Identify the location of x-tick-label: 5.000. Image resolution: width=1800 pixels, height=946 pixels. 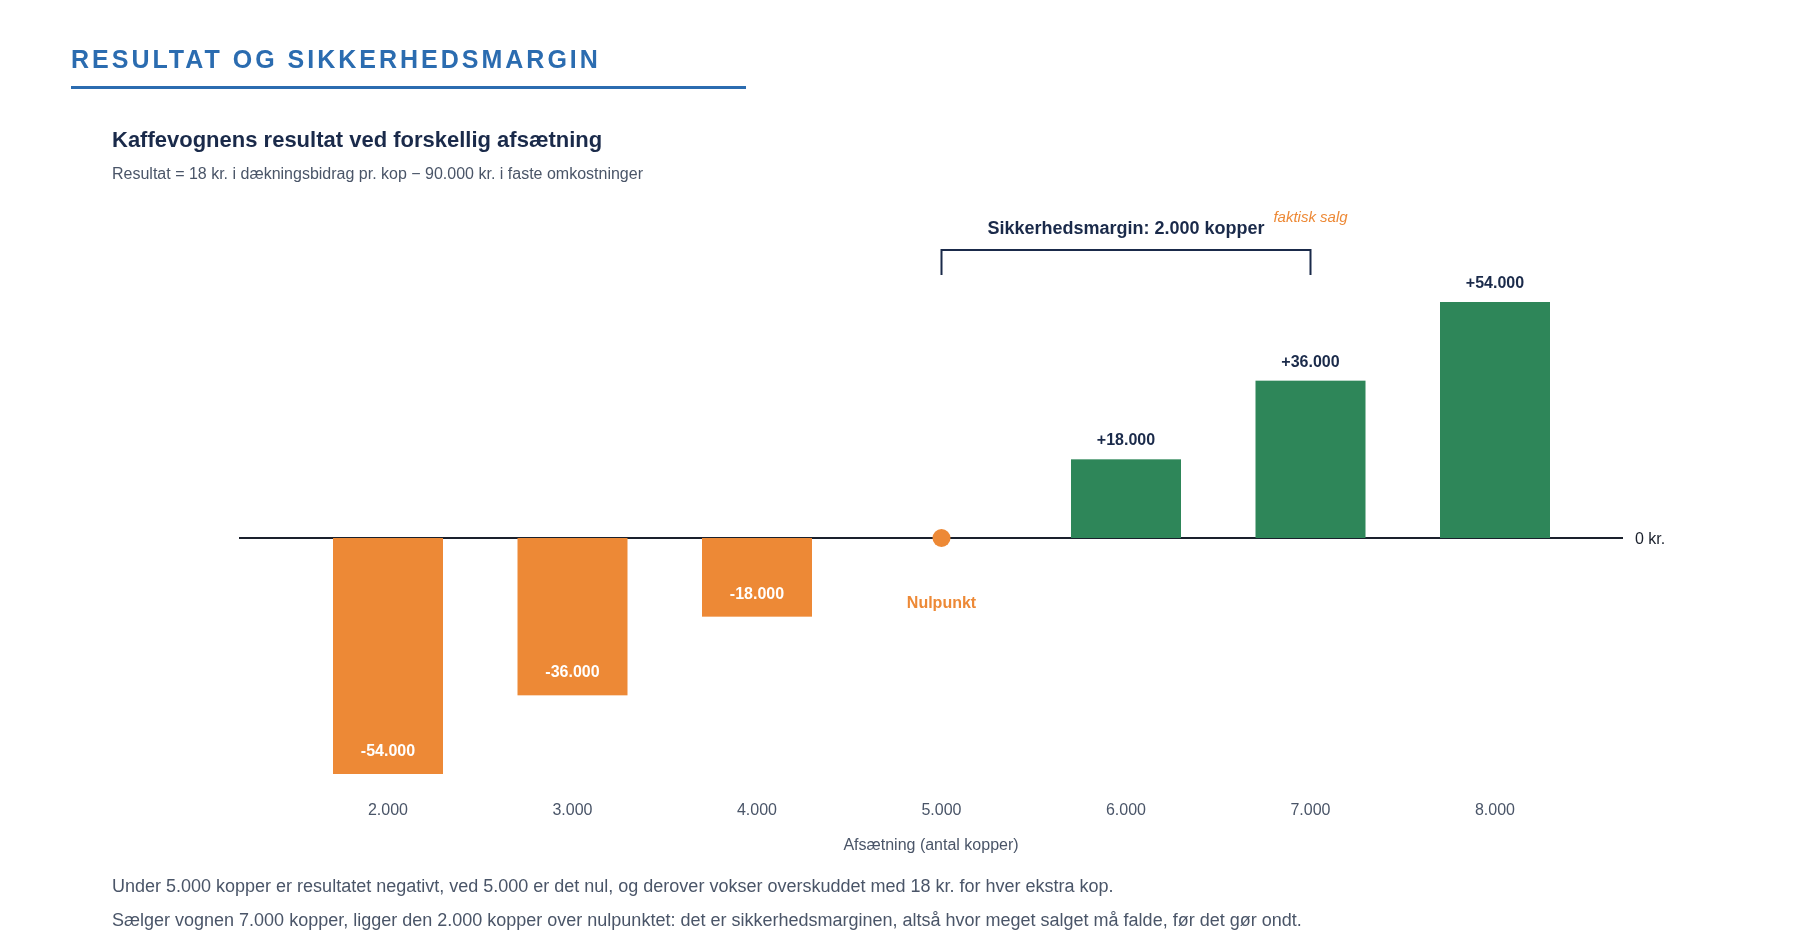
(941, 809).